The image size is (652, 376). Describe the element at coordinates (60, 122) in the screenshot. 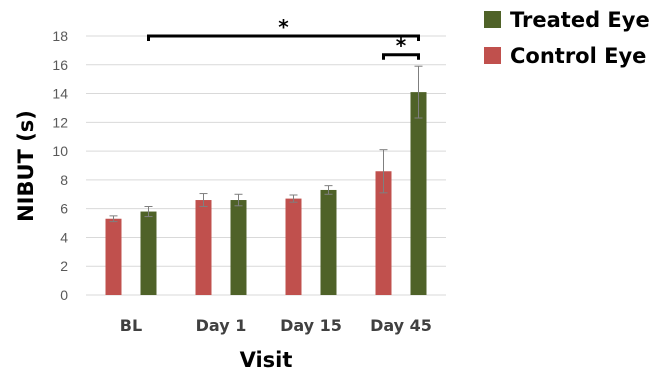

I see `y-tick-label: 12` at that location.